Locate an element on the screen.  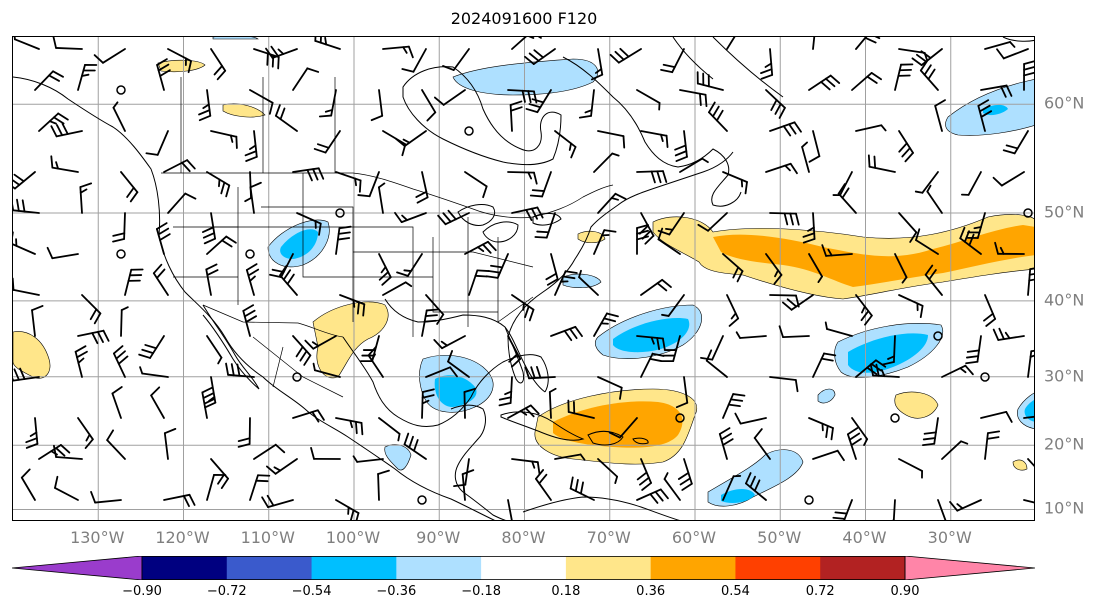
colorbar-outline is located at coordinates (523, 568).